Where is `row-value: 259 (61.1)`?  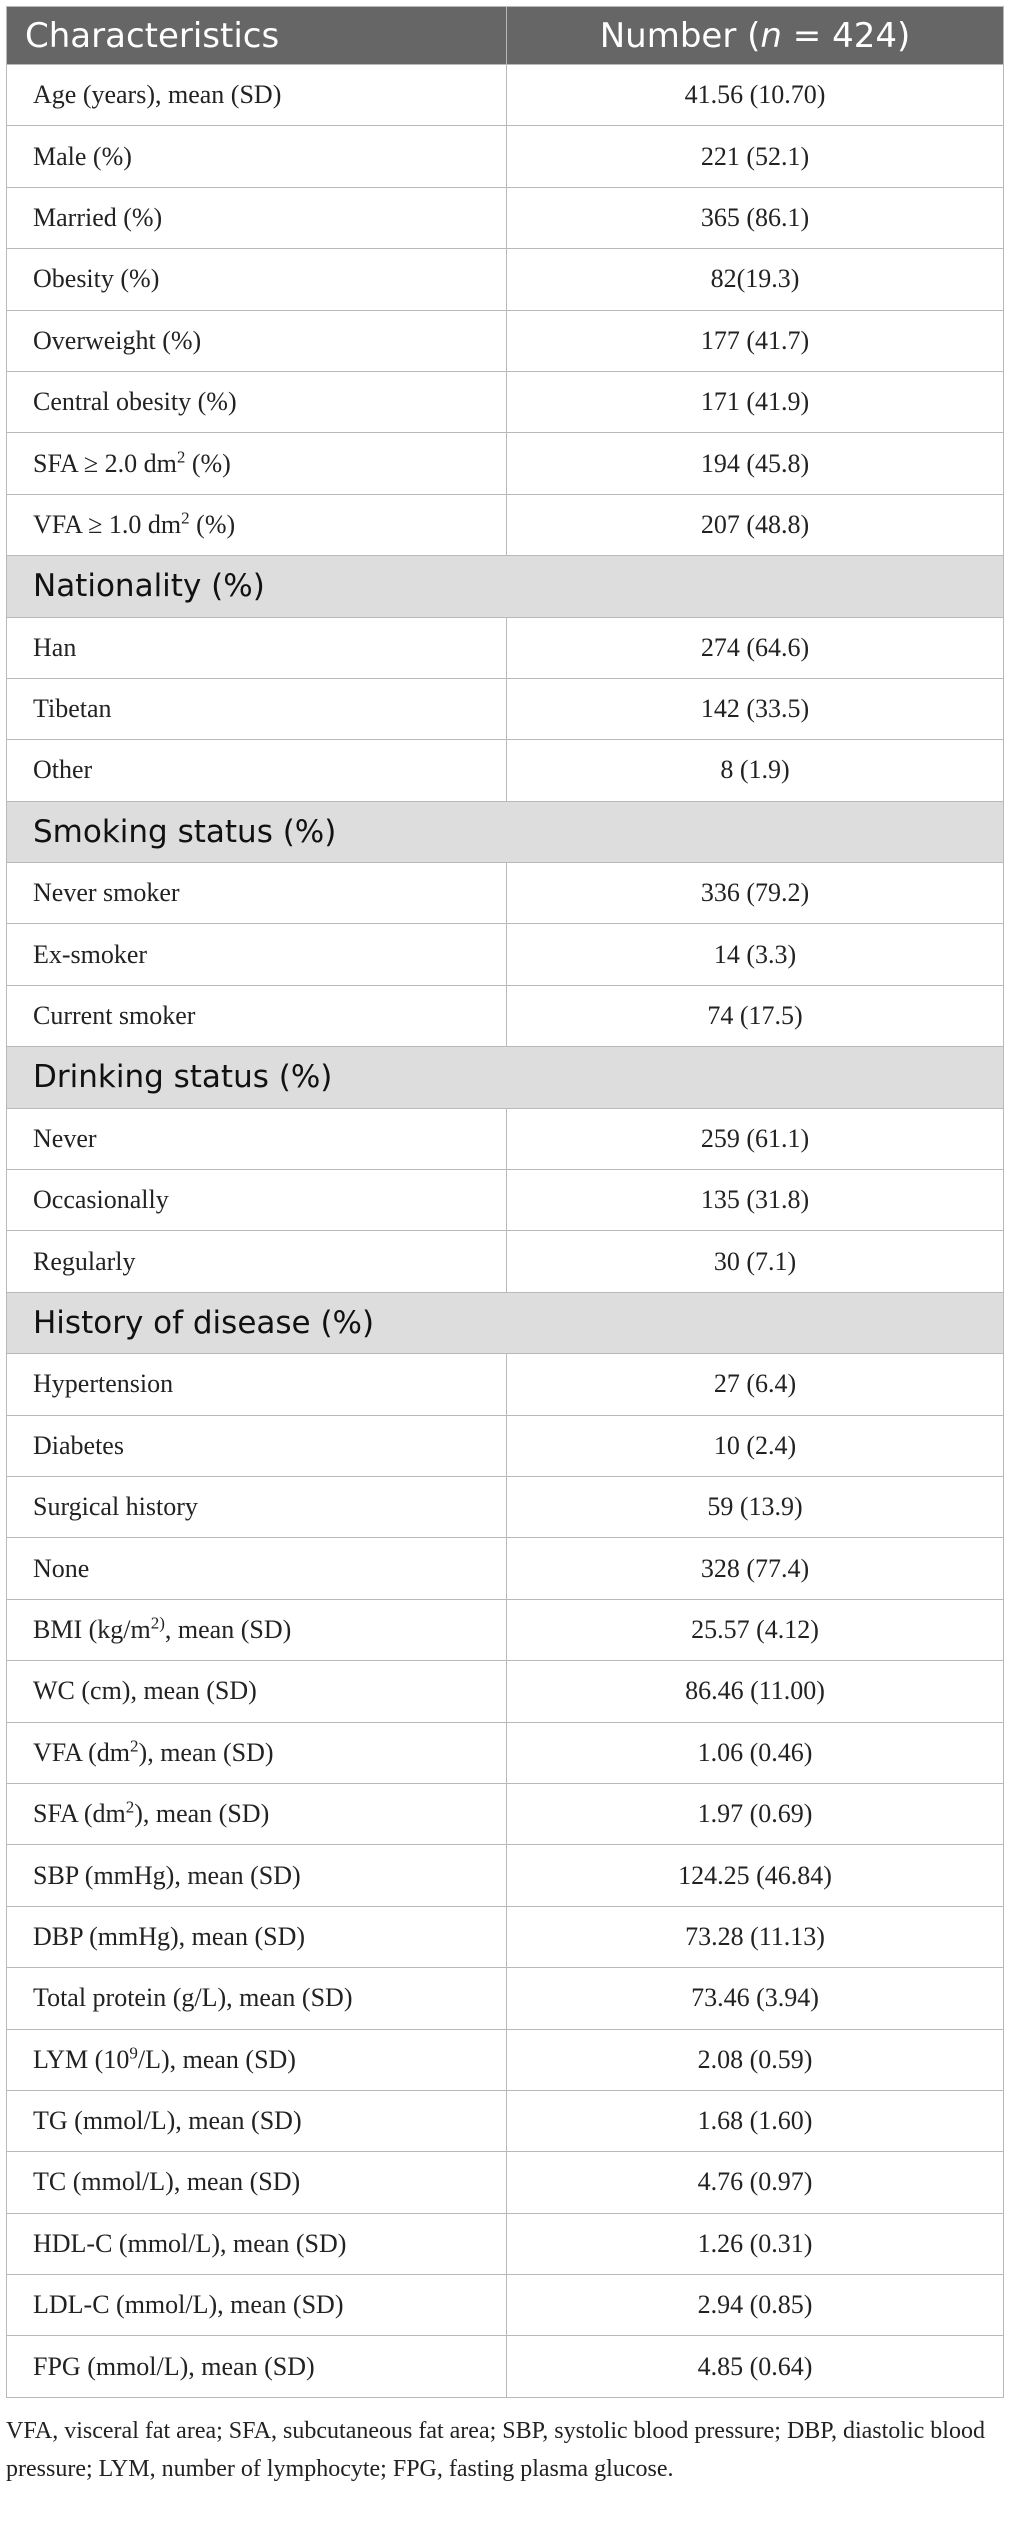 row-value: 259 (61.1) is located at coordinates (755, 1139).